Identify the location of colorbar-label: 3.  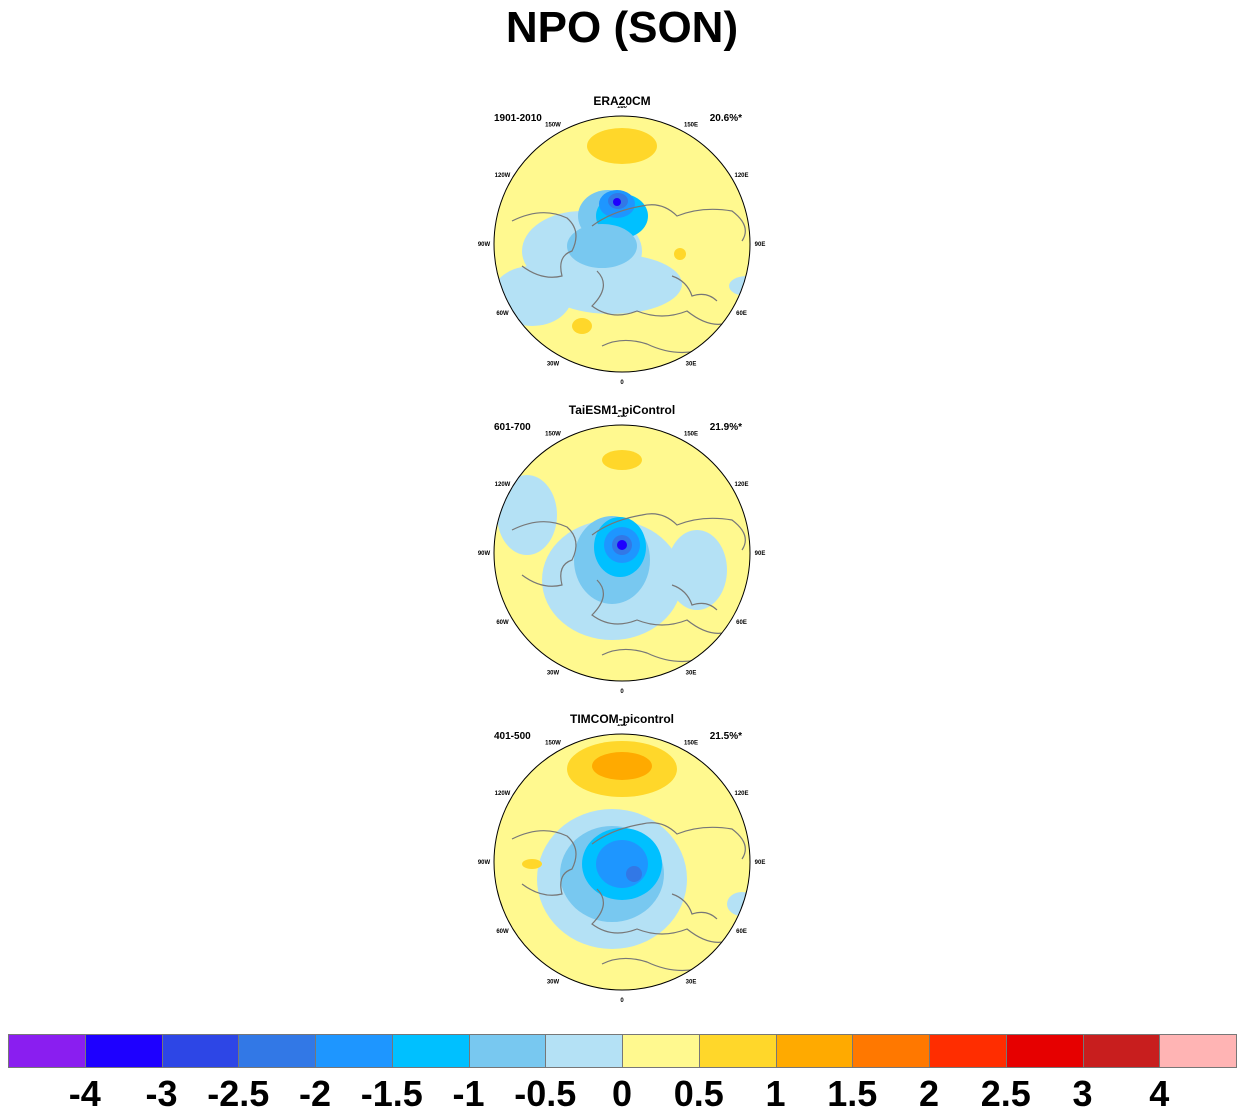
(1082, 1093).